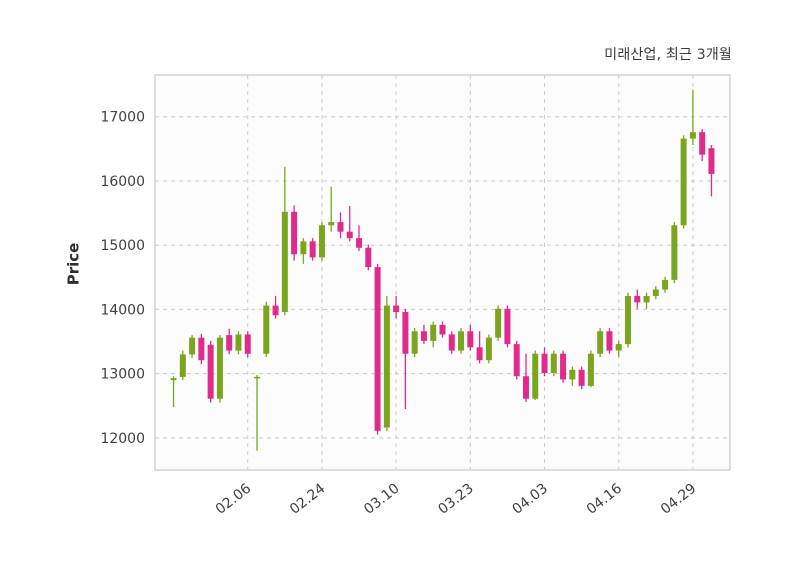 The width and height of the screenshot is (800, 575). Describe the element at coordinates (308, 498) in the screenshot. I see `x-tick-label: 02.24` at that location.